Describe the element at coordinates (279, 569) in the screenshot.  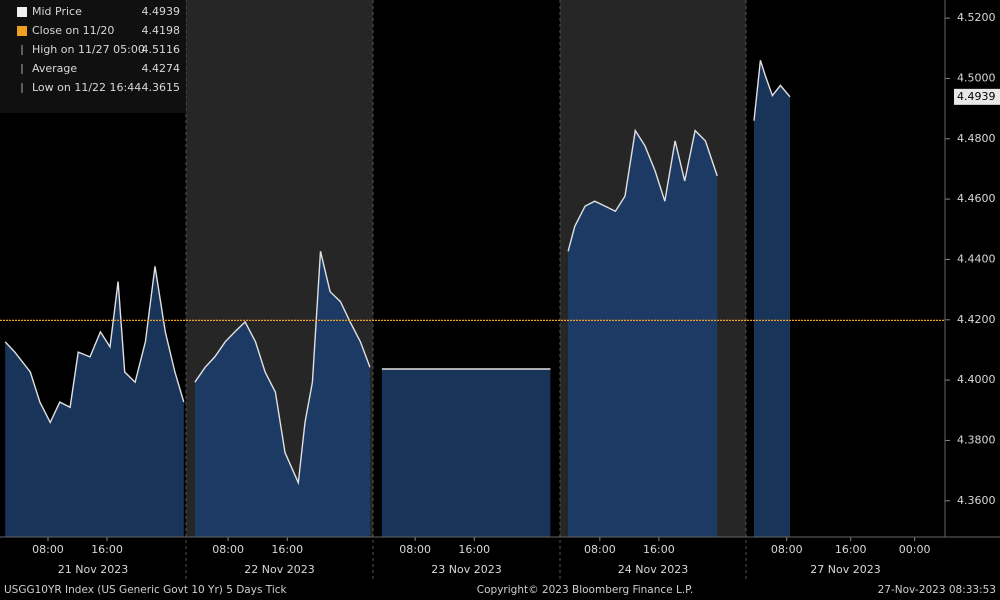
I see `day-label: 22 Nov 2023` at that location.